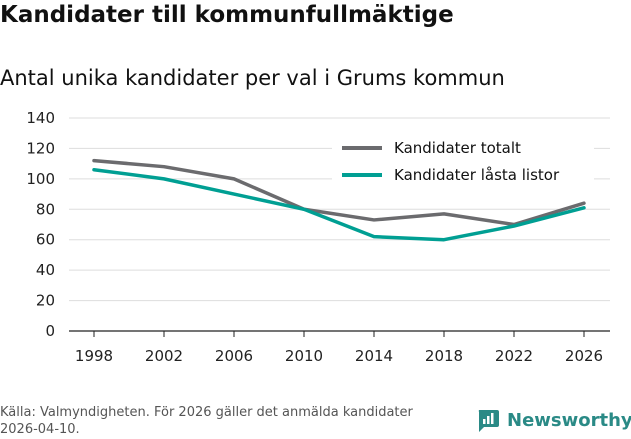 Image resolution: width=631 pixels, height=439 pixels. I want to click on x-tick-label: 2002, so click(164, 356).